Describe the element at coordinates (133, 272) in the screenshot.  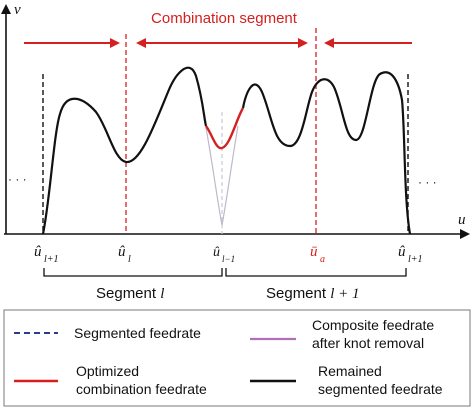
I see `segment-l-brace` at that location.